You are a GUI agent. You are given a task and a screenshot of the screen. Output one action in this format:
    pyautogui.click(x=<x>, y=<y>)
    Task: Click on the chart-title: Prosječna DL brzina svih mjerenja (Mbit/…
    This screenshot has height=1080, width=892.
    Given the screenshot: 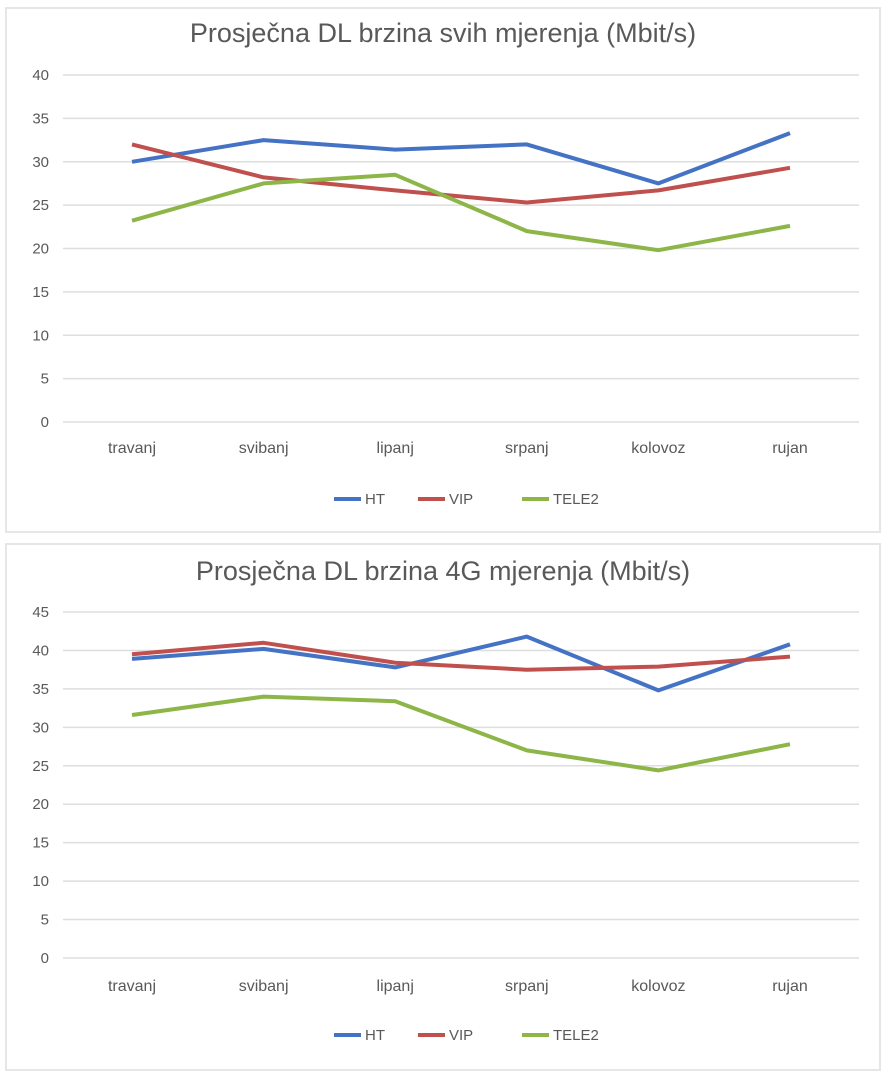 What is the action you would take?
    pyautogui.click(x=443, y=33)
    